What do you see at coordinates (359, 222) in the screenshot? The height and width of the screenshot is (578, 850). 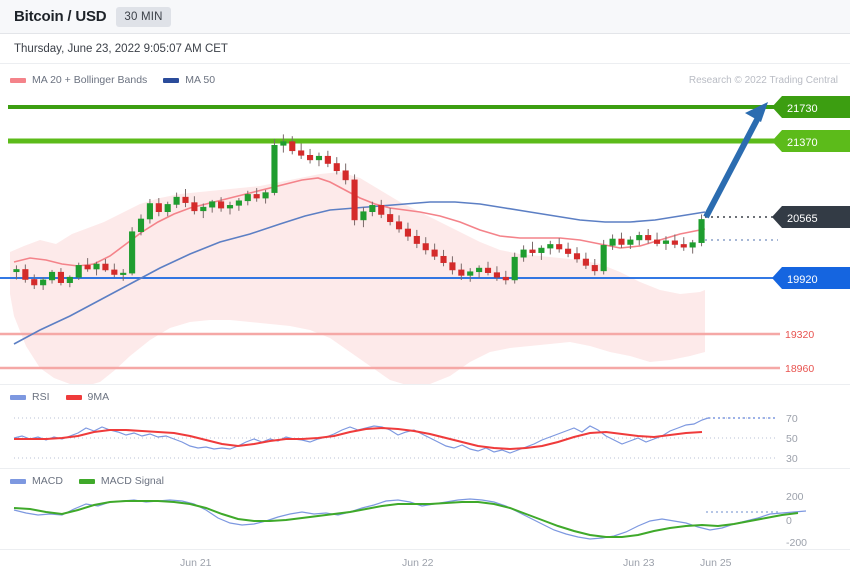 I see `ma20-line` at bounding box center [359, 222].